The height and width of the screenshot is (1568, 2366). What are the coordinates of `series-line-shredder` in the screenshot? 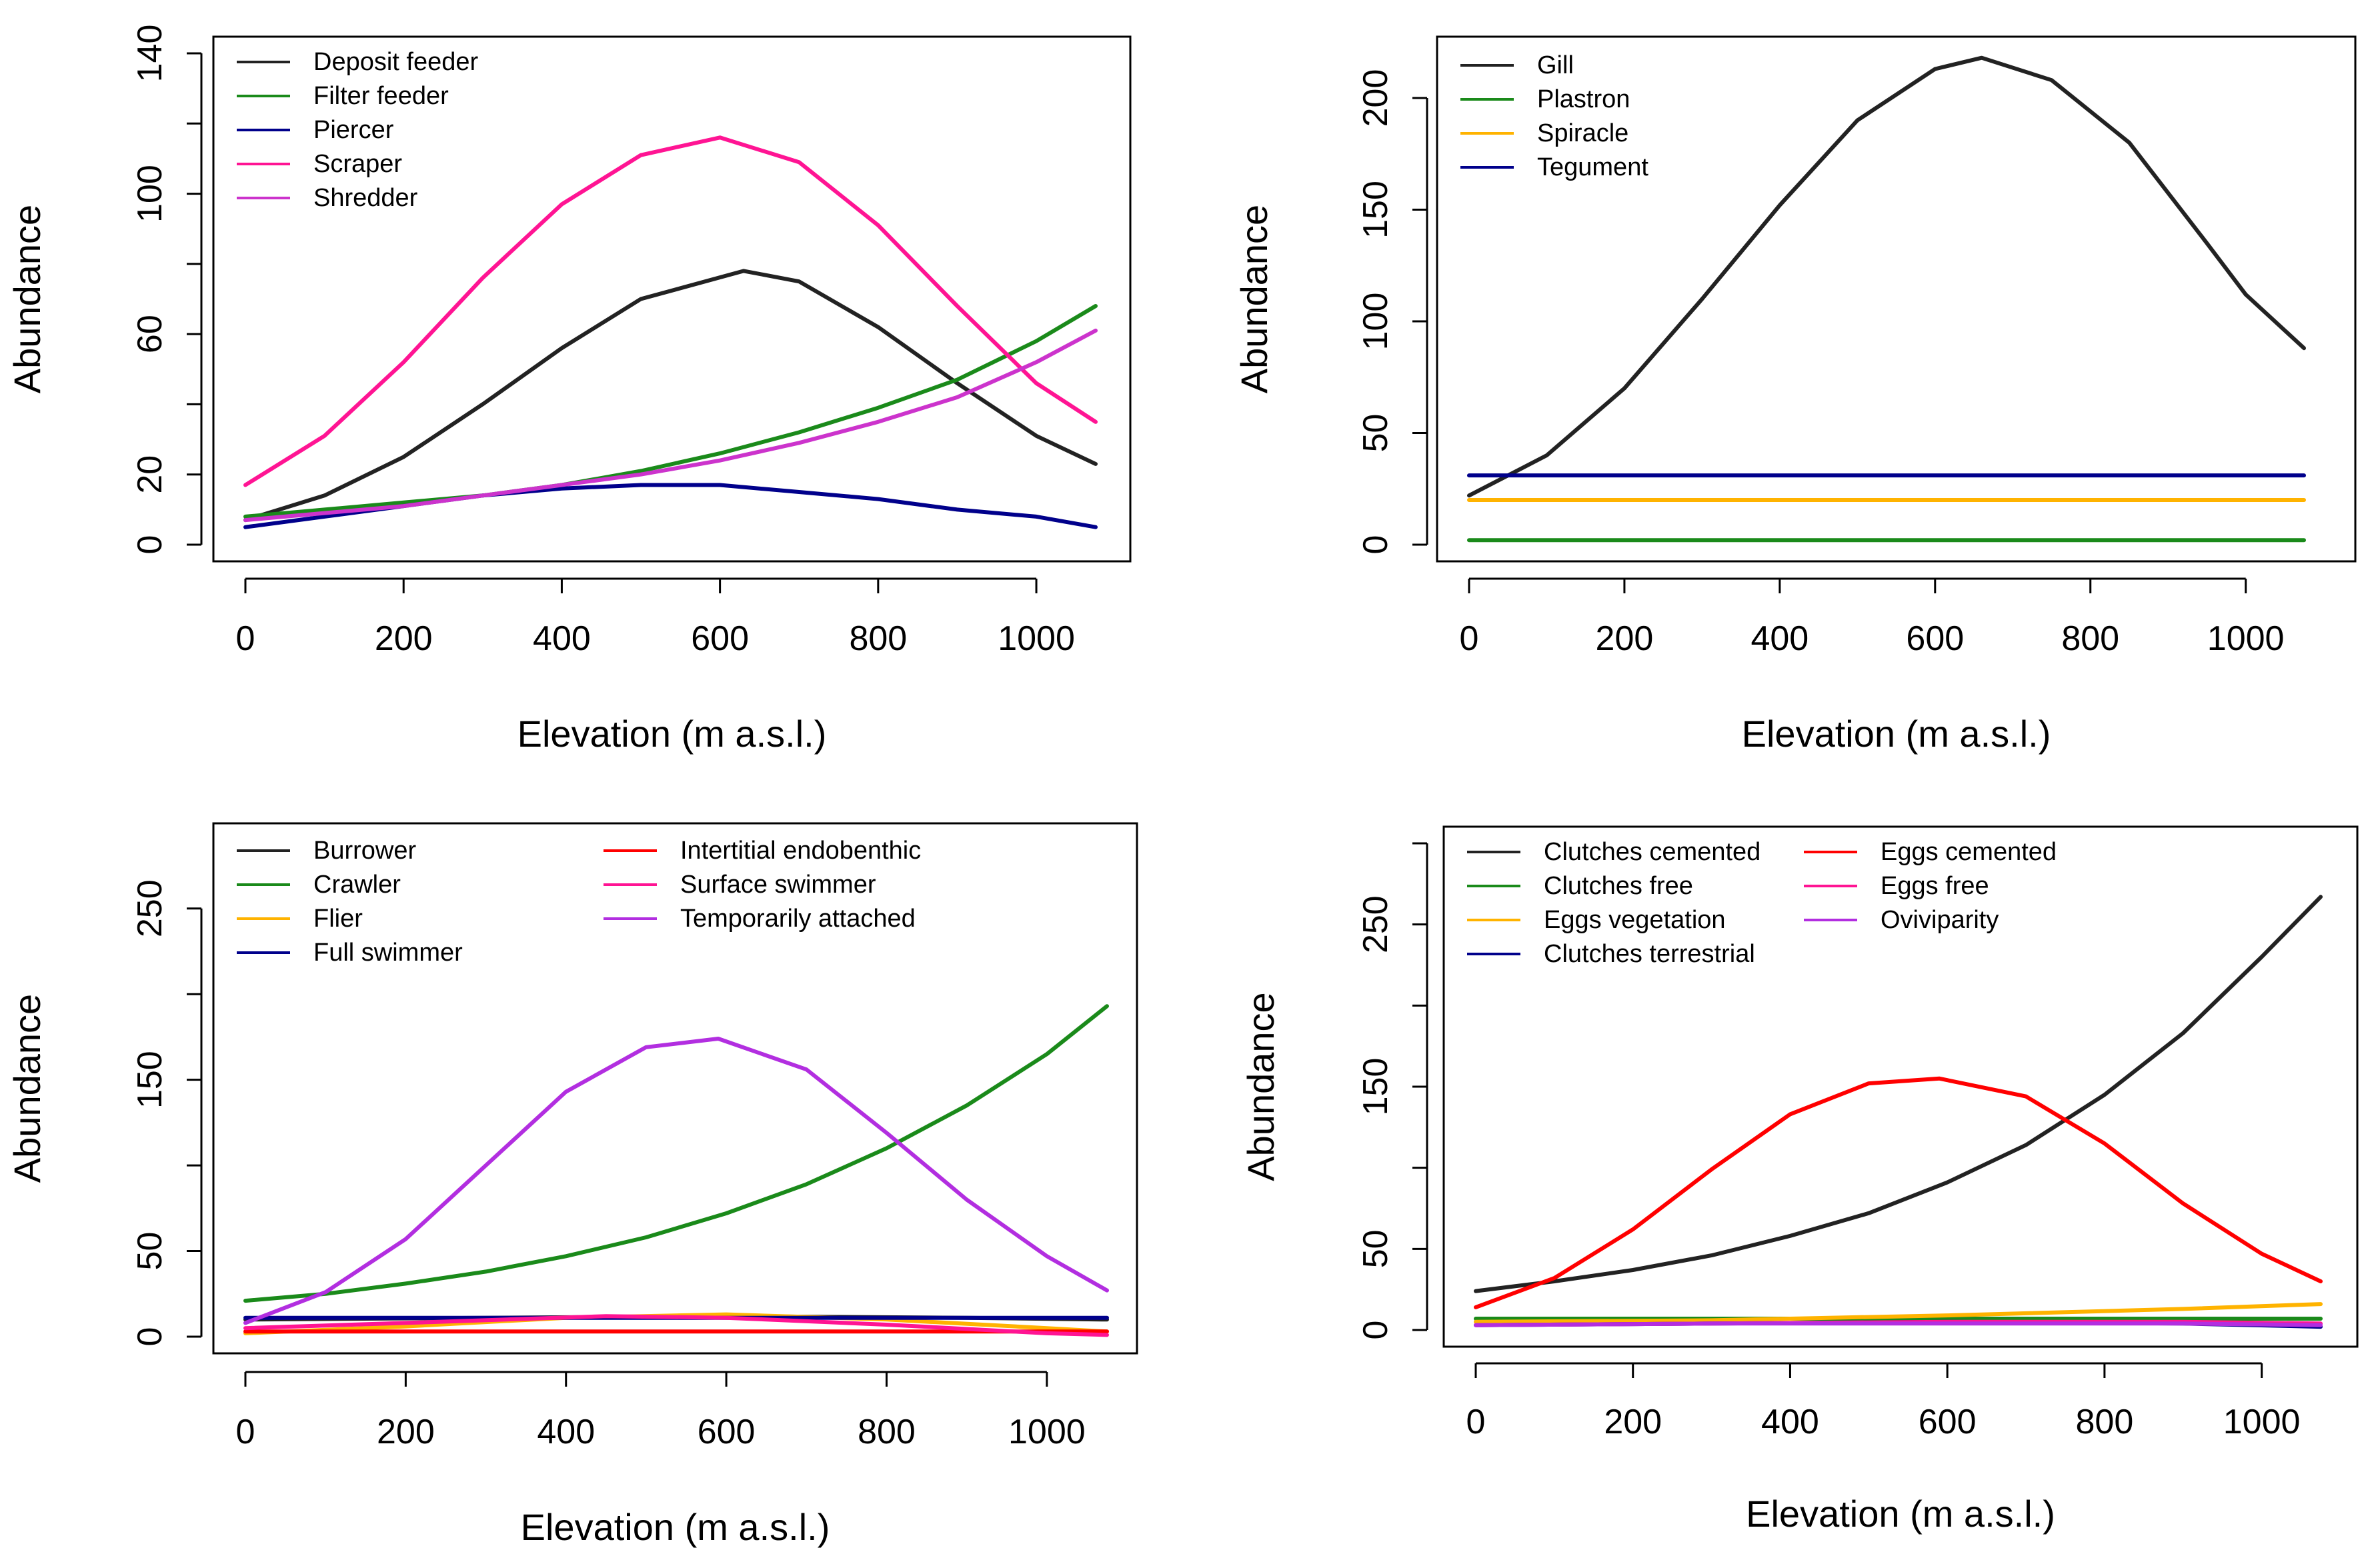 It's located at (670, 425).